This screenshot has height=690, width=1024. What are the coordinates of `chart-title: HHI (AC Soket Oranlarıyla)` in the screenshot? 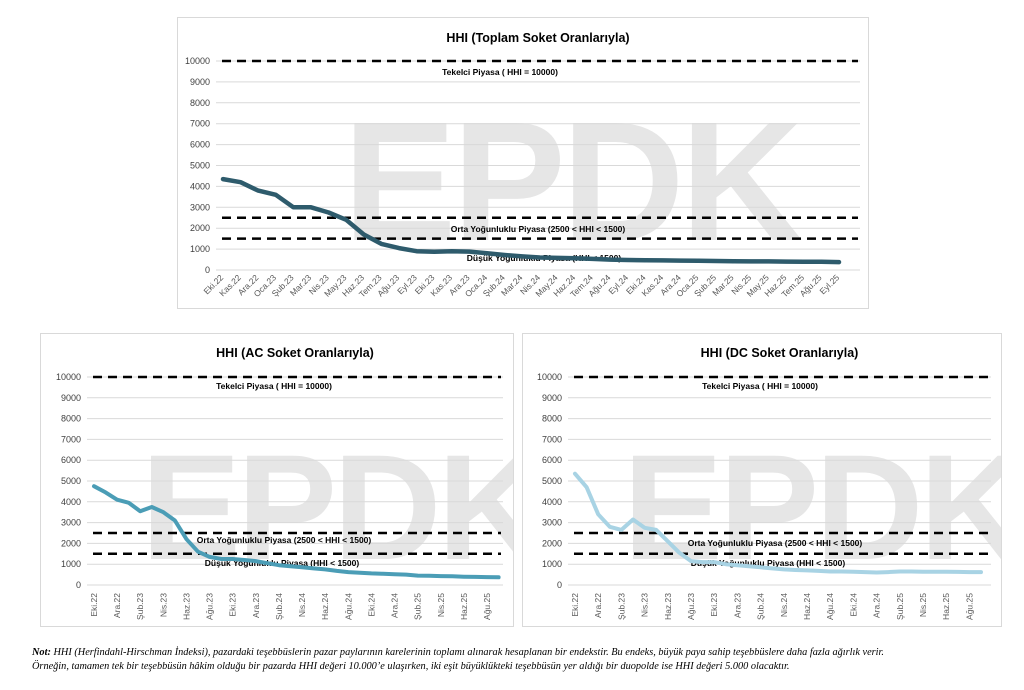 It's located at (295, 353).